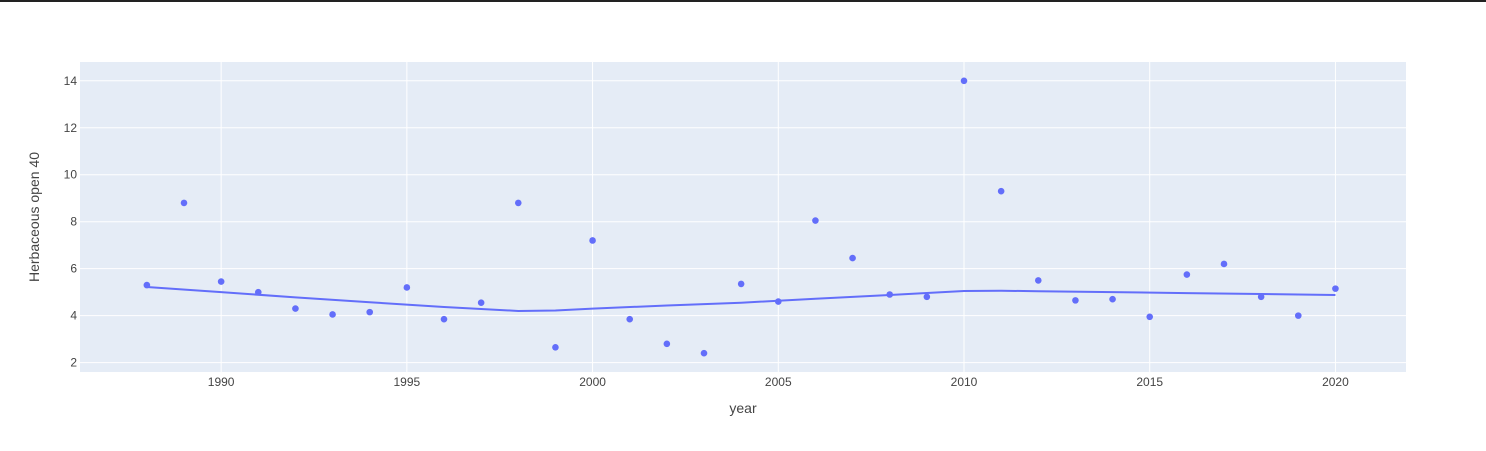 The width and height of the screenshot is (1486, 451). Describe the element at coordinates (741, 298) in the screenshot. I see `trend-line` at that location.